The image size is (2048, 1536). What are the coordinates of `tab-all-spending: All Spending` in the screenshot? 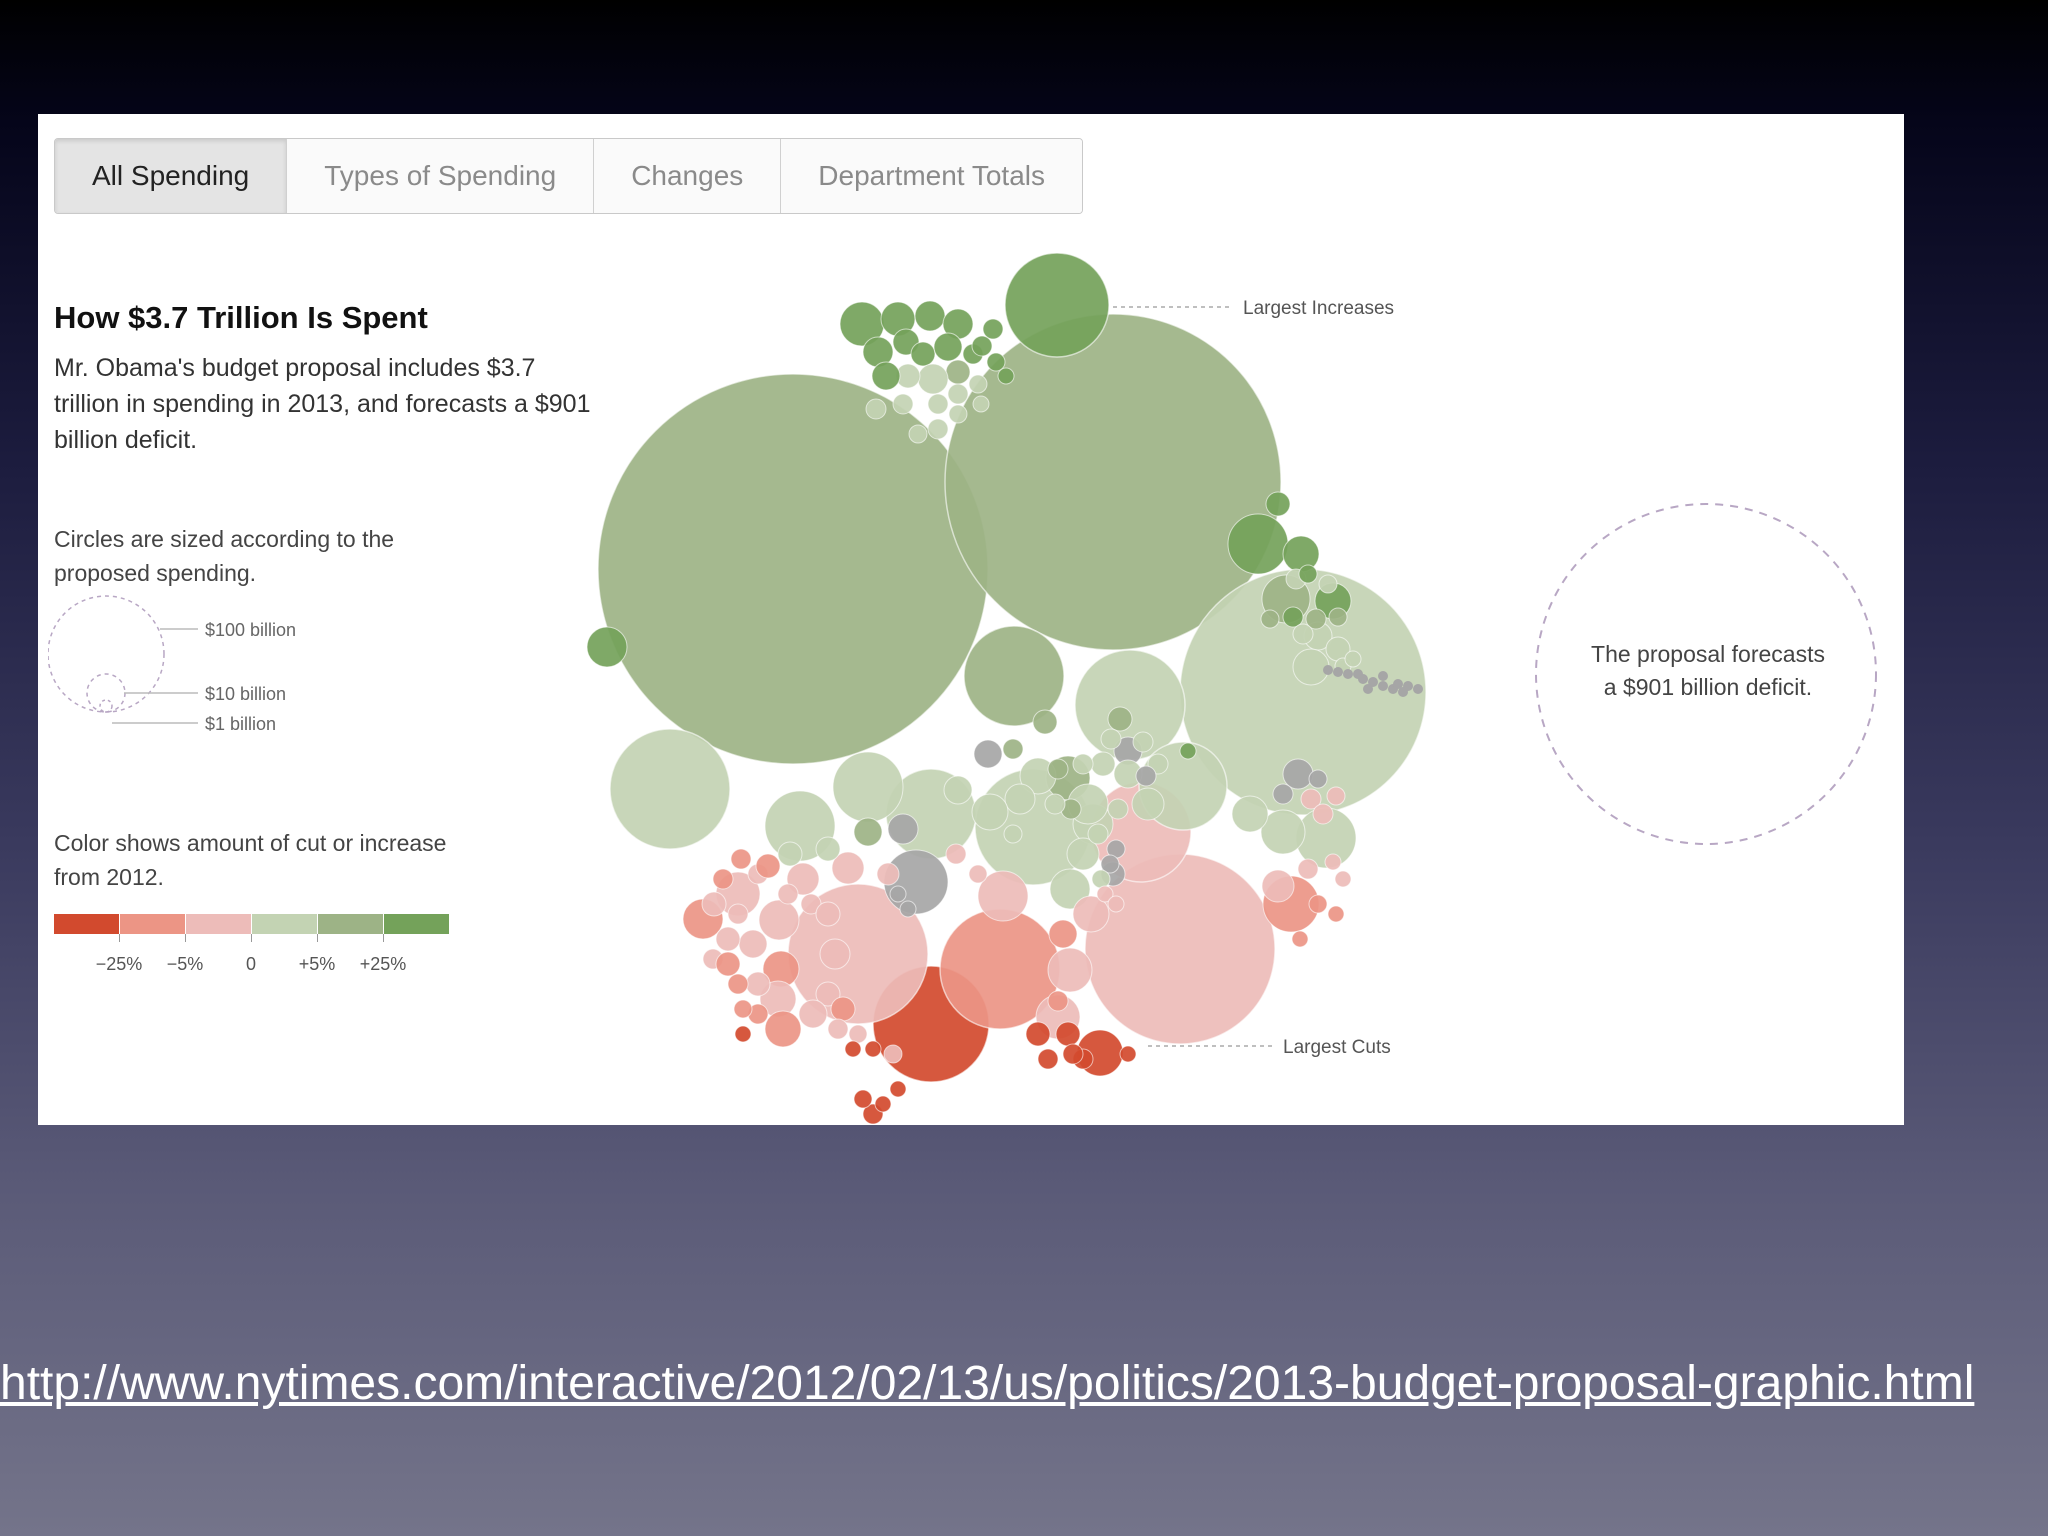 It's located at (171, 176).